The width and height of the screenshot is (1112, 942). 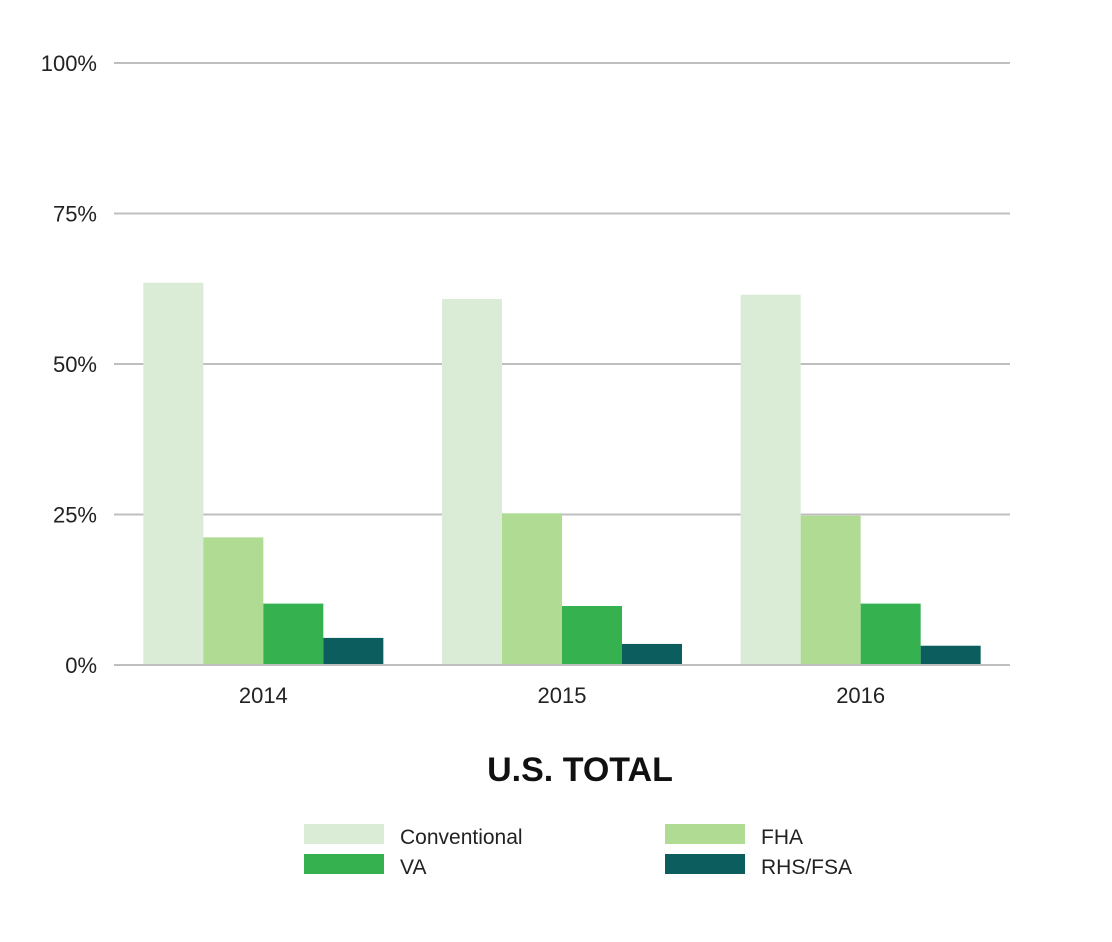 I want to click on x-tick-label: 2016, so click(x=860, y=695).